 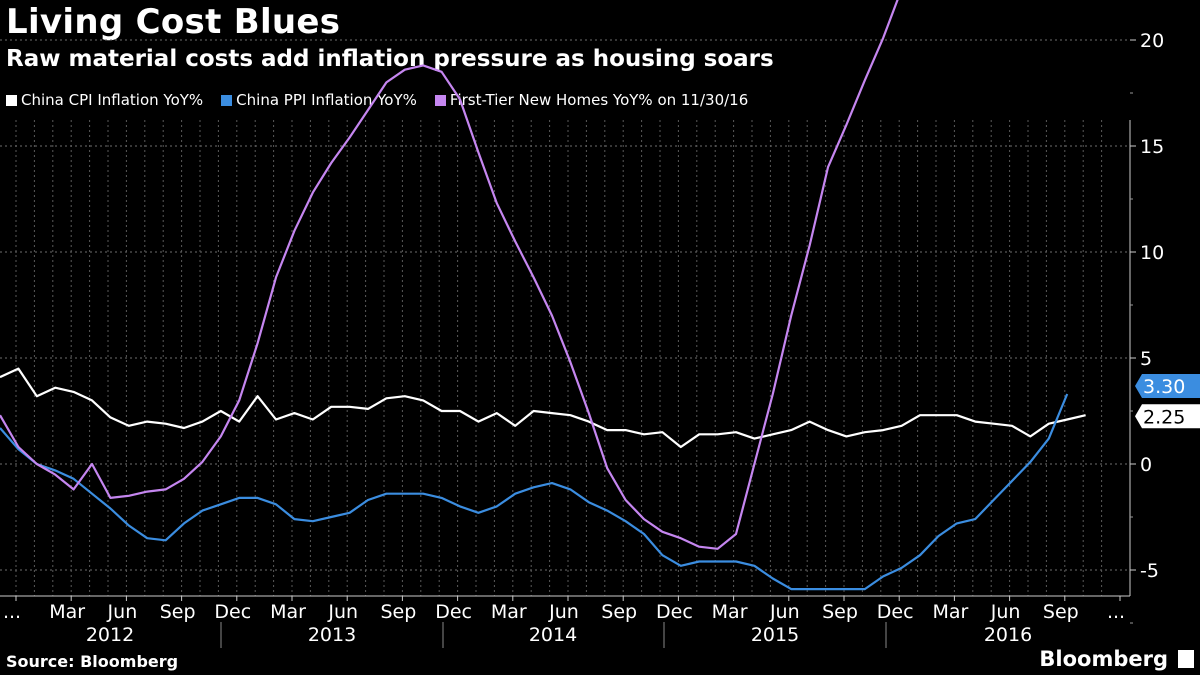 What do you see at coordinates (112, 100) in the screenshot?
I see `legend-label-cpi: China CPI Inflation YoY%` at bounding box center [112, 100].